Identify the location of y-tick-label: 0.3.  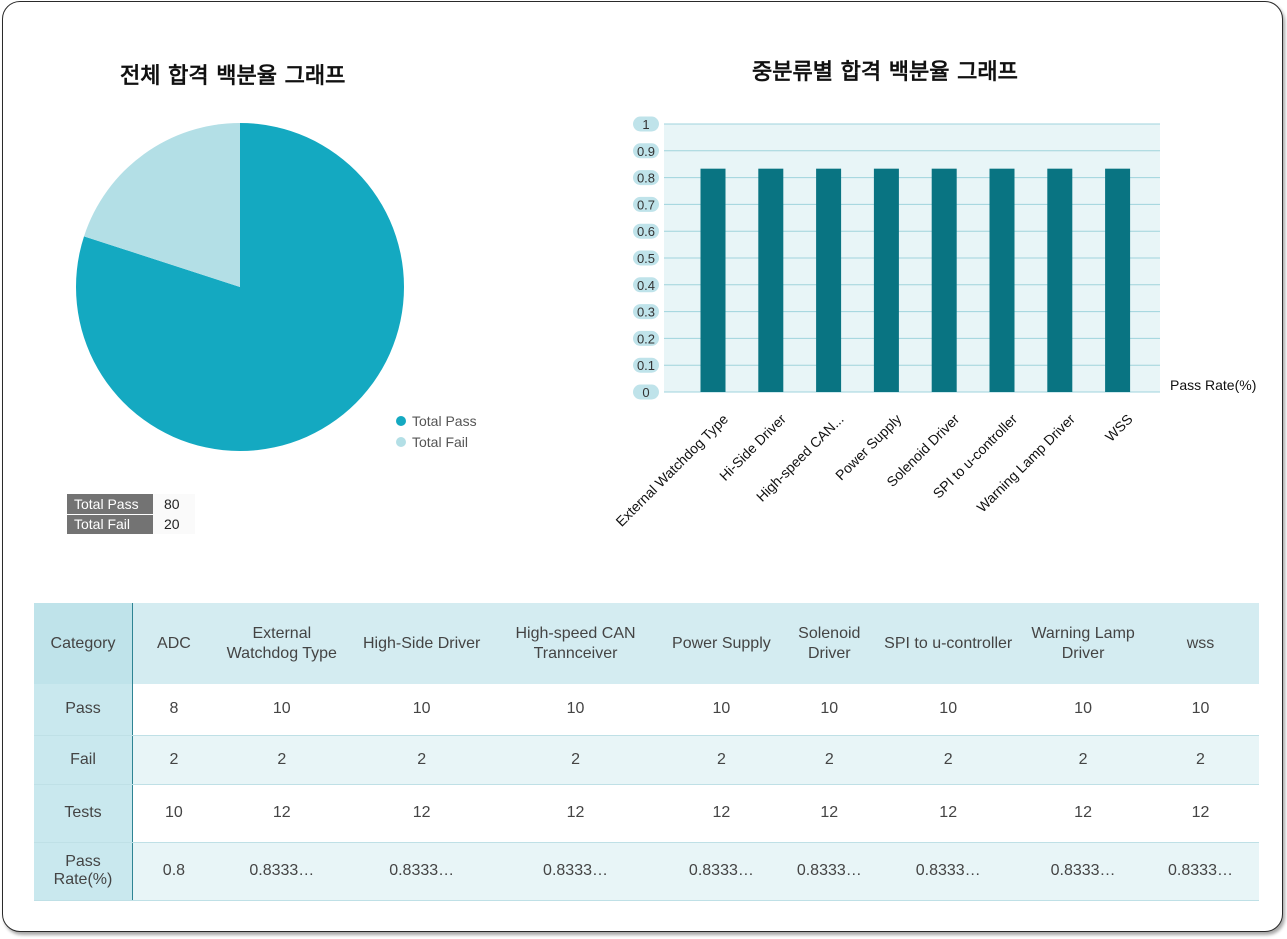
(646, 312).